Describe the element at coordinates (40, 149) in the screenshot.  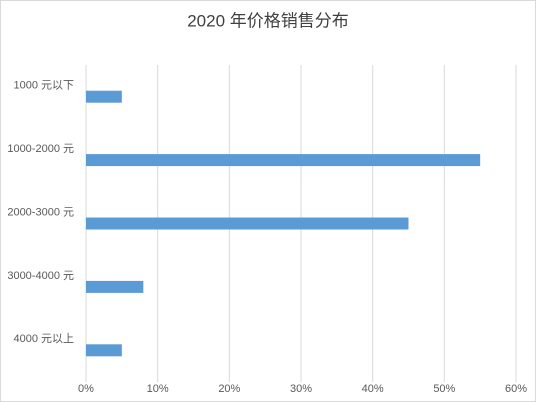
I see `y-tick-label: 1000-2000 元` at that location.